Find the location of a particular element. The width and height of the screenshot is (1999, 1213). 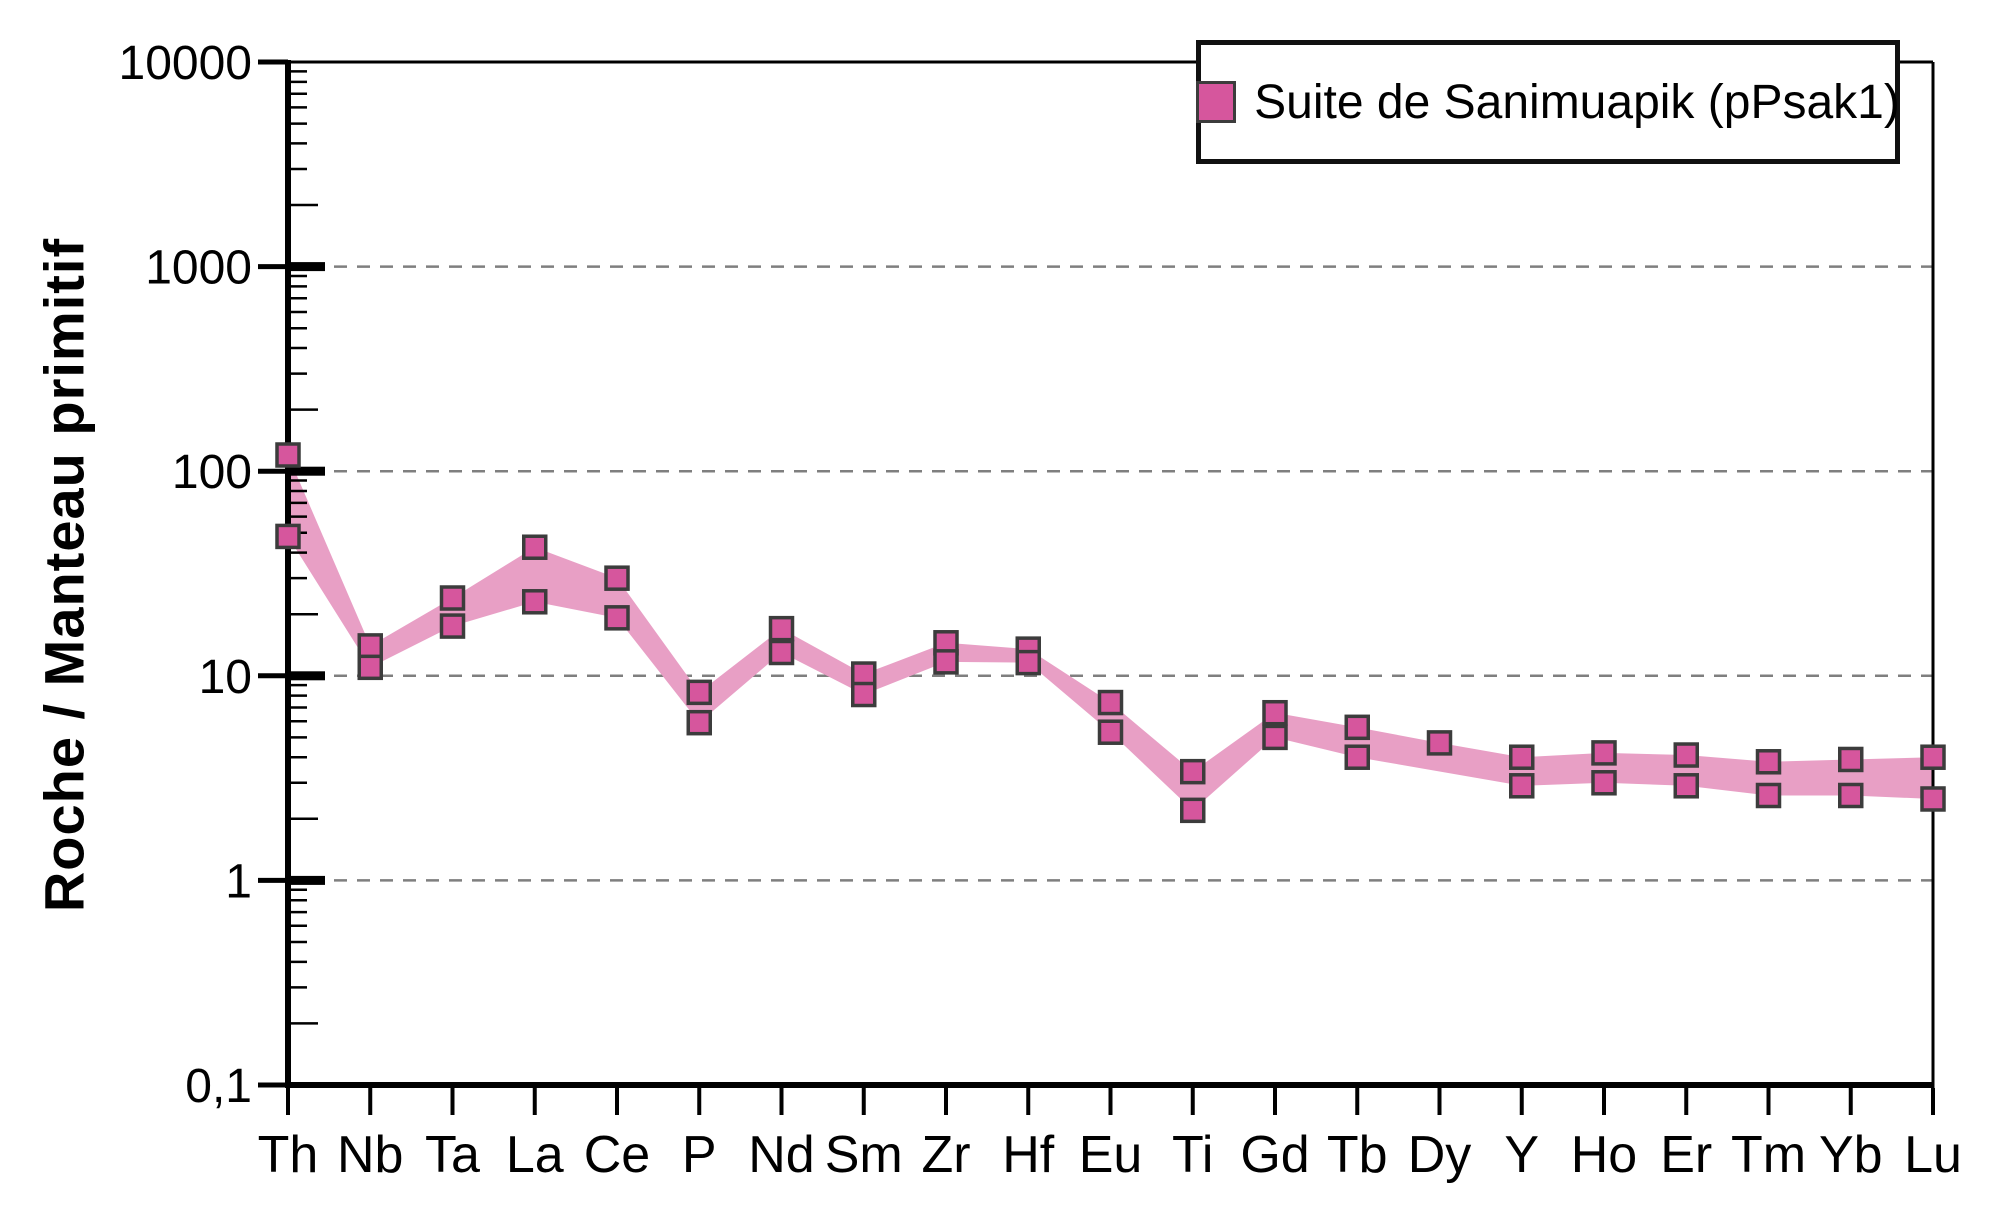

x-tick-label: Zr is located at coordinates (945, 1155).